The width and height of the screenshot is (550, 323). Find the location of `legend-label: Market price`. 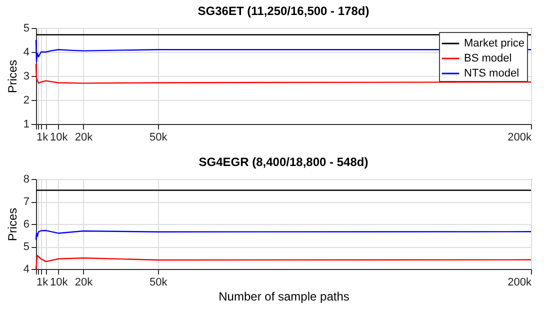

legend-label: Market price is located at coordinates (494, 44).